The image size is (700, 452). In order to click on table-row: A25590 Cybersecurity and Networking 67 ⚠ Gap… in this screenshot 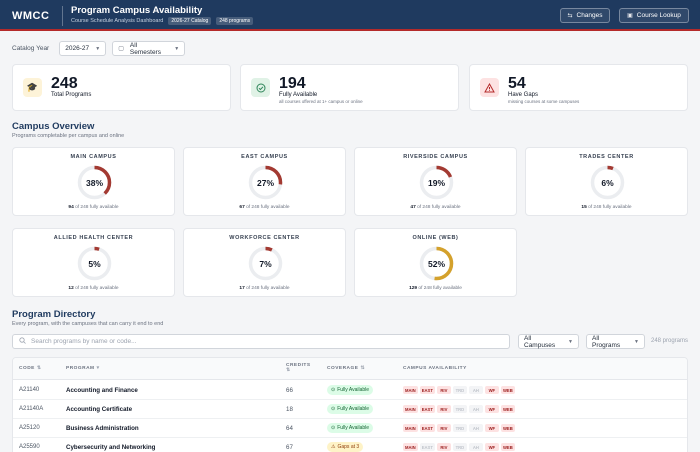, I will do `click(350, 445)`.